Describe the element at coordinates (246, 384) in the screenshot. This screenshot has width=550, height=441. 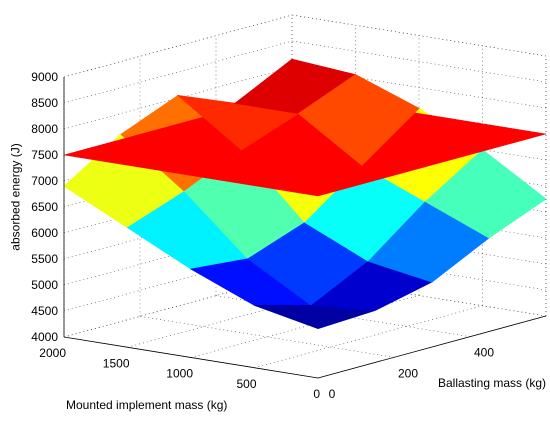
I see `y-tick-label: 500` at that location.